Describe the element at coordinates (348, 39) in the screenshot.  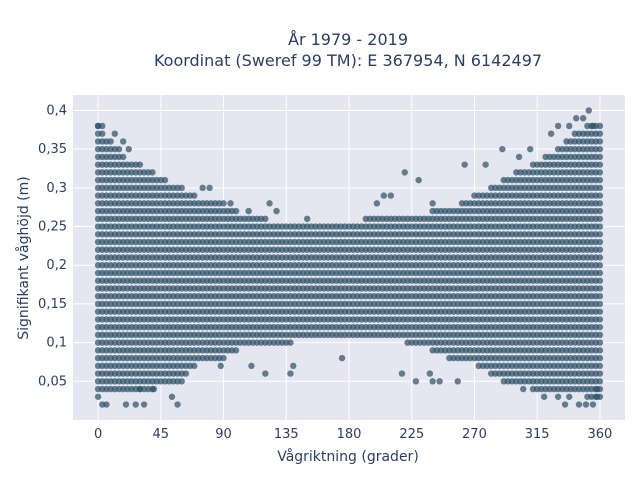
I see `chart-title-line1: År 1979 - 2019` at that location.